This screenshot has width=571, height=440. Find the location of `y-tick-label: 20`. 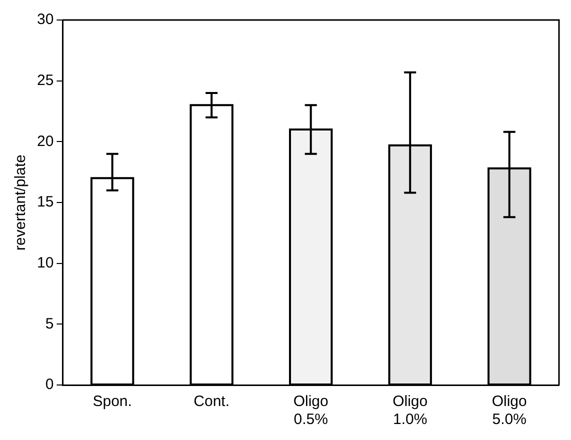

y-tick-label: 20 is located at coordinates (45, 141).